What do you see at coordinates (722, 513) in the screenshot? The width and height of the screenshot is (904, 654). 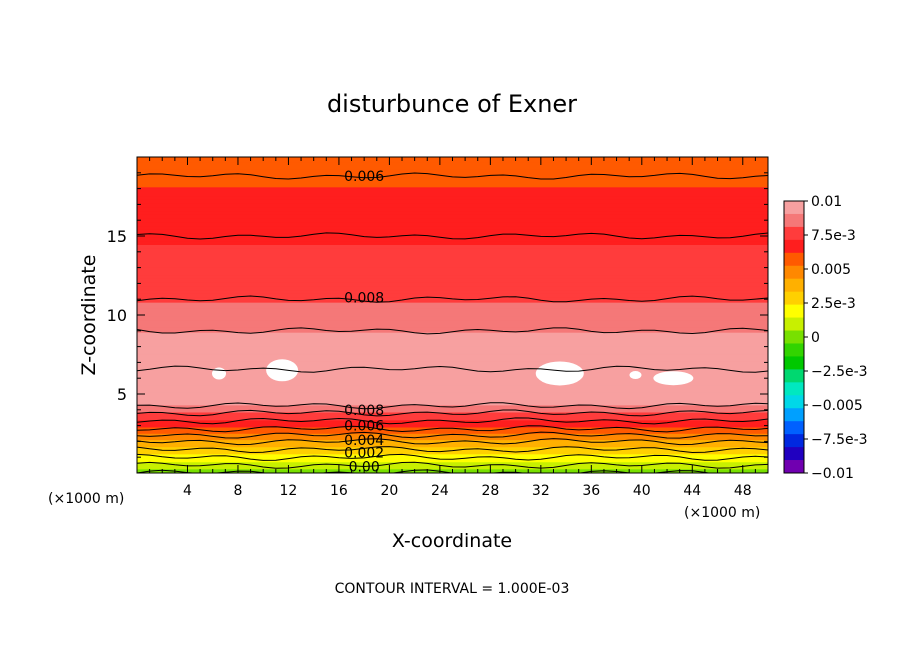 I see `x-unit-right: (×1000 m)` at bounding box center [722, 513].